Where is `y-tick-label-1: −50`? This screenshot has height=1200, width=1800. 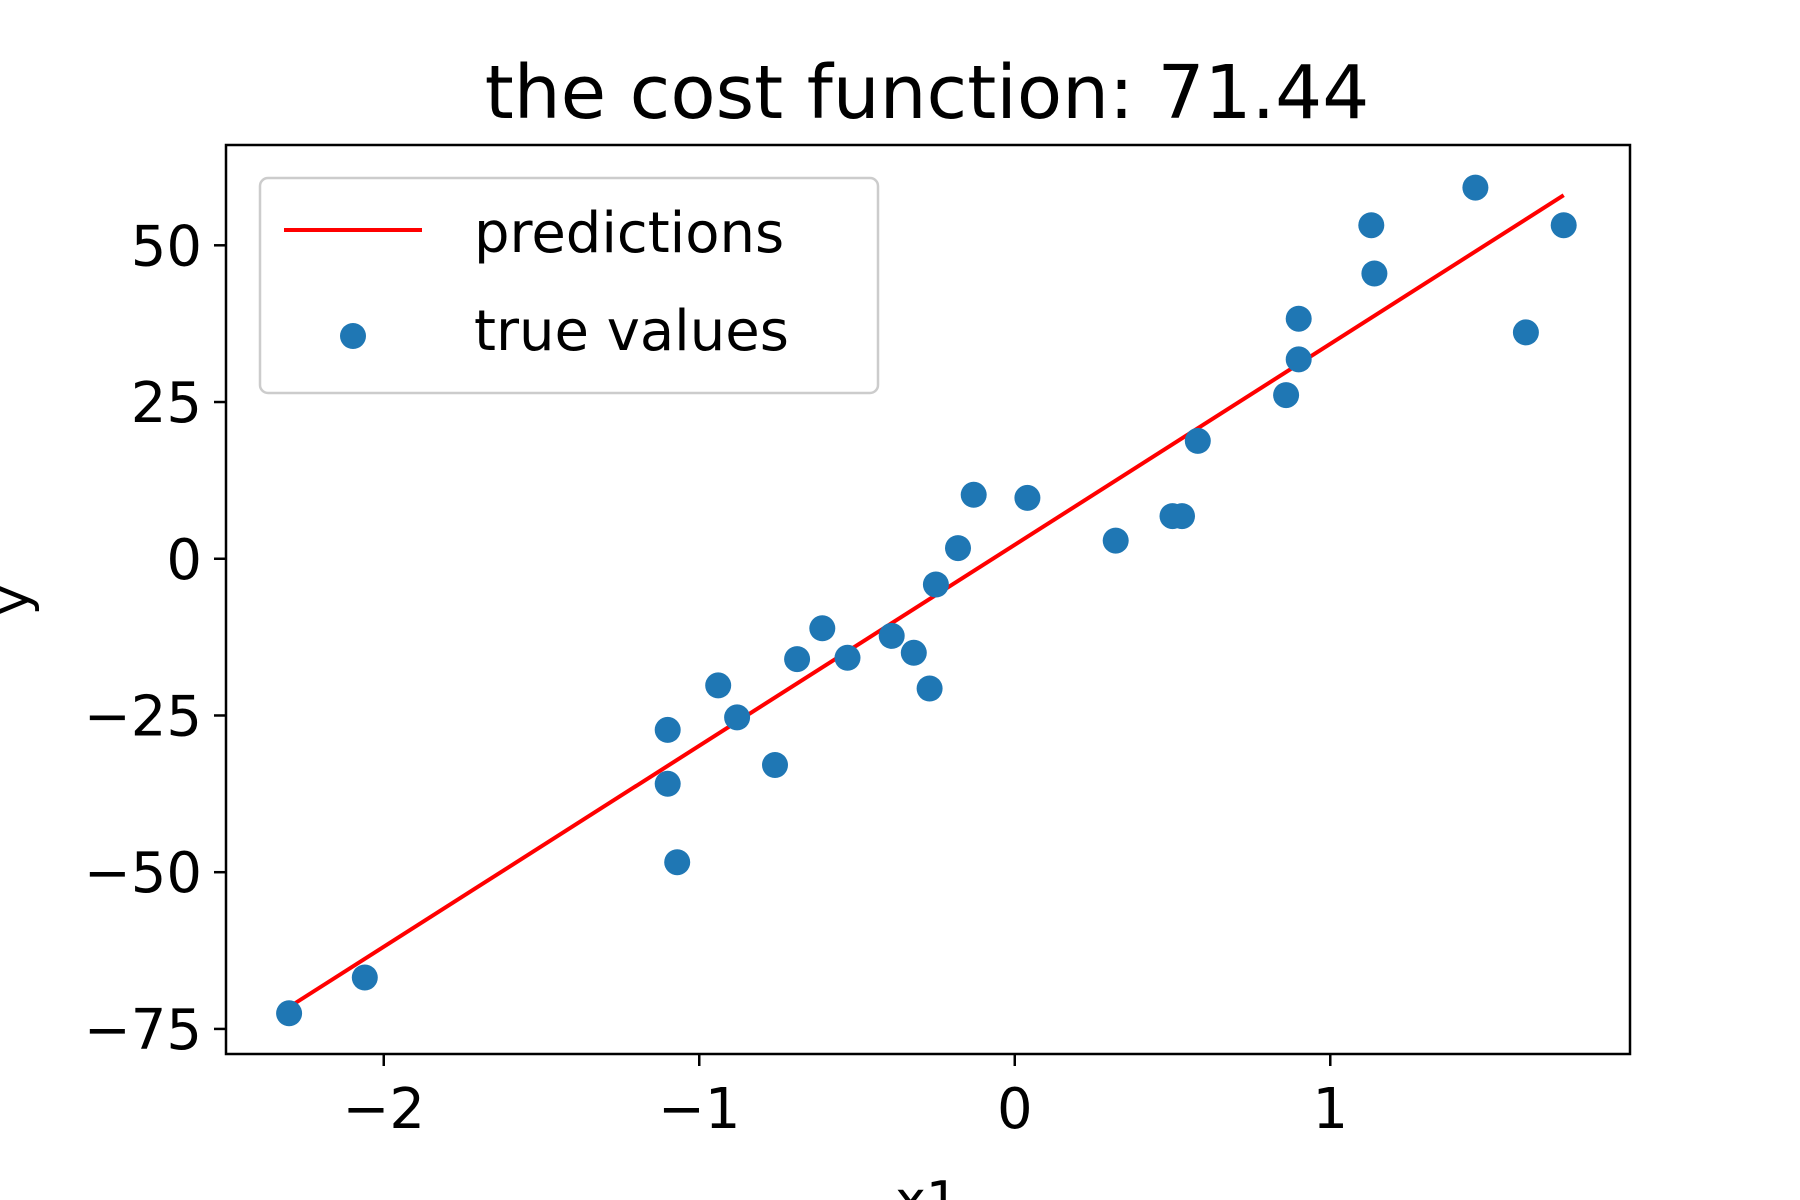
y-tick-label-1: −50 is located at coordinates (143, 873).